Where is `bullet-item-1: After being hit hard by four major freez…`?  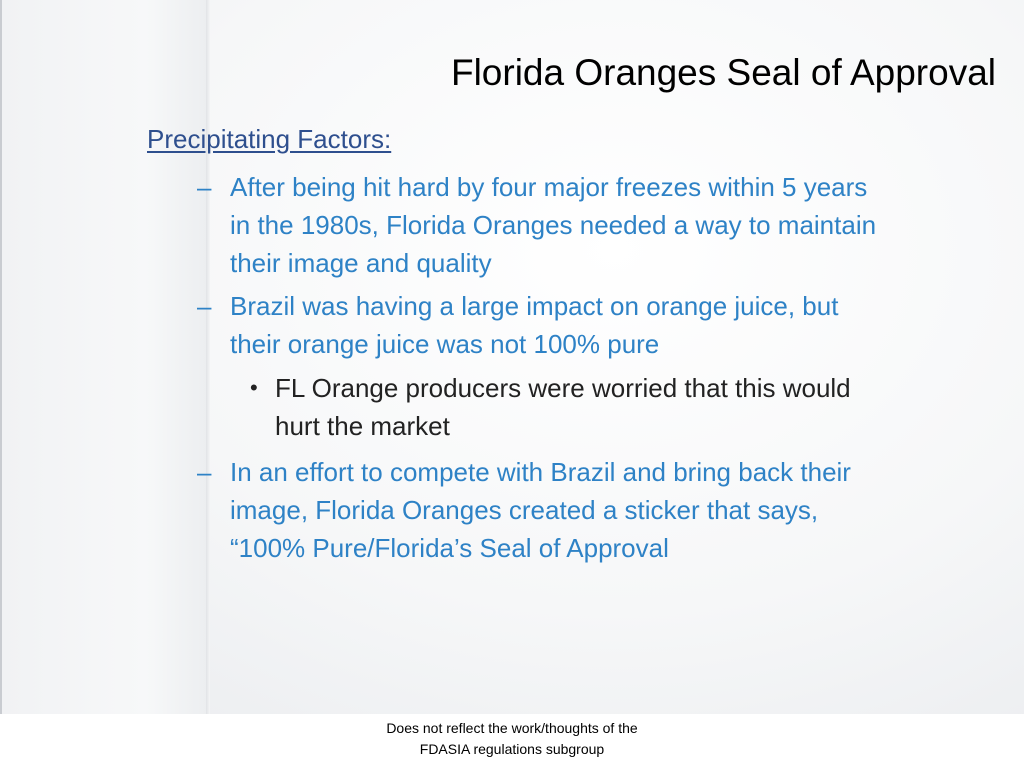 bullet-item-1: After being hit hard by four major freez… is located at coordinates (553, 225).